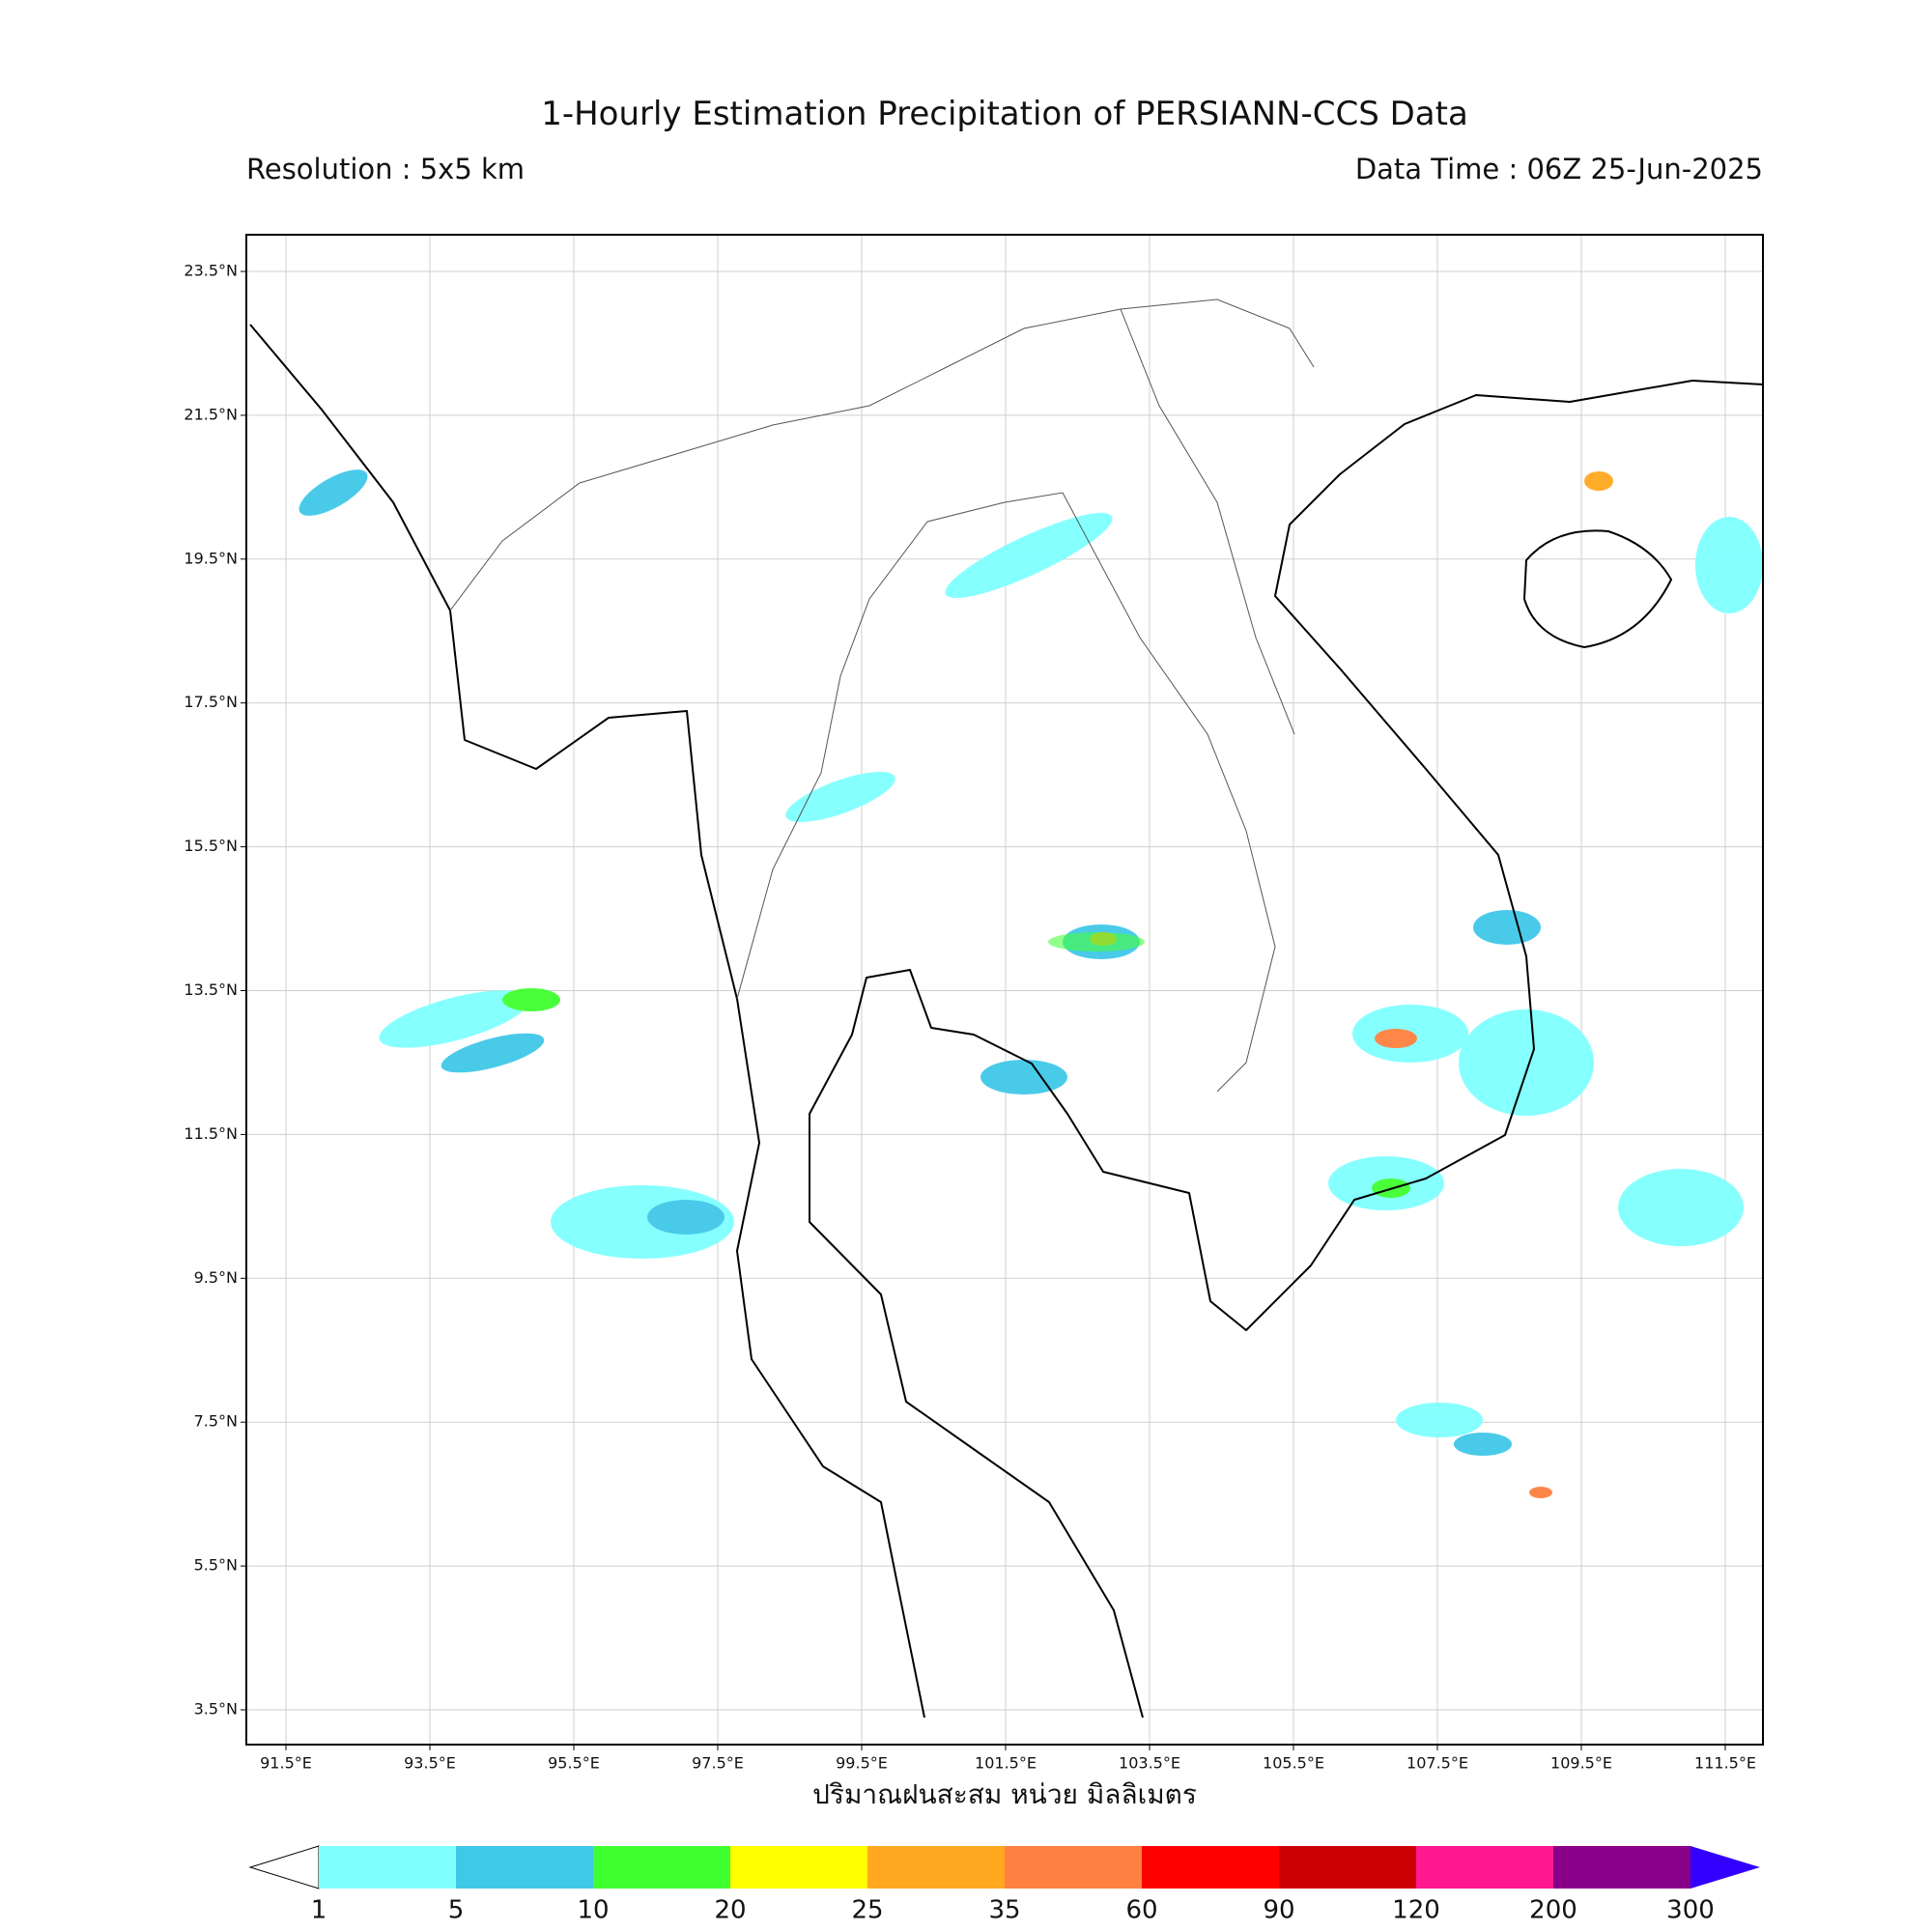 Image resolution: width=1932 pixels, height=1932 pixels. What do you see at coordinates (216, 1709) in the screenshot?
I see `lat-label: 3.5°N` at bounding box center [216, 1709].